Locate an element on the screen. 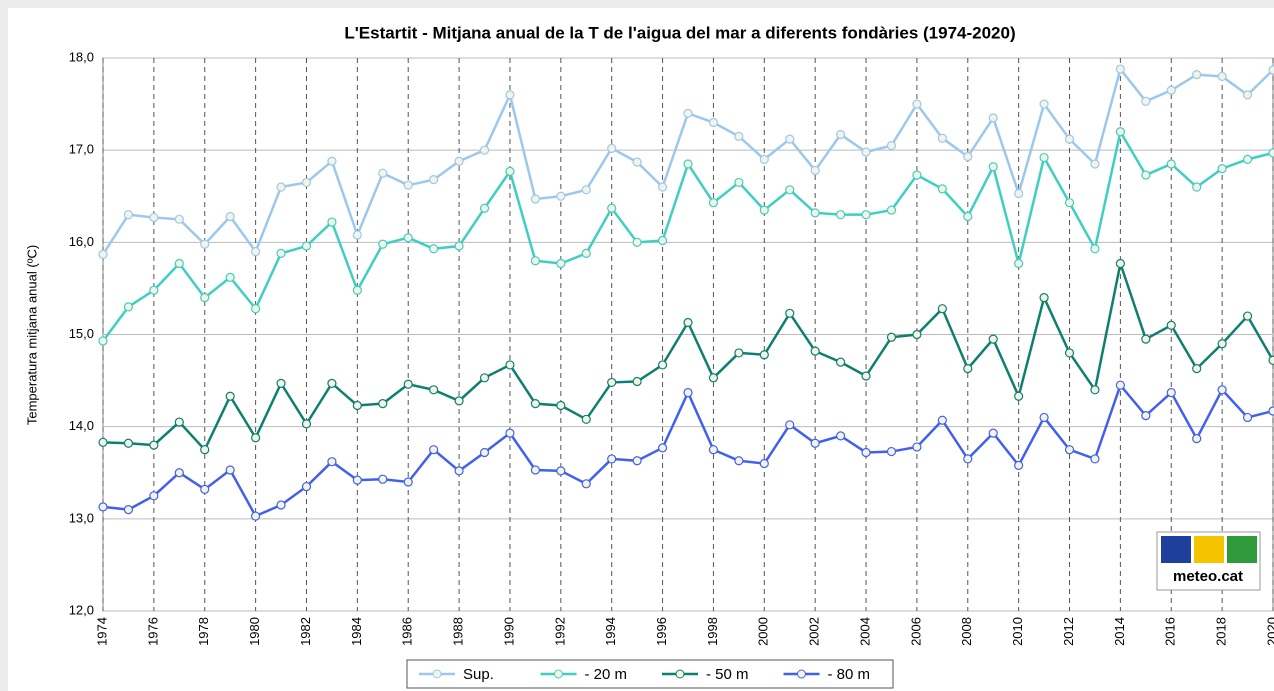 This screenshot has width=1274, height=691. x-tick-label: 1992 is located at coordinates (559, 631).